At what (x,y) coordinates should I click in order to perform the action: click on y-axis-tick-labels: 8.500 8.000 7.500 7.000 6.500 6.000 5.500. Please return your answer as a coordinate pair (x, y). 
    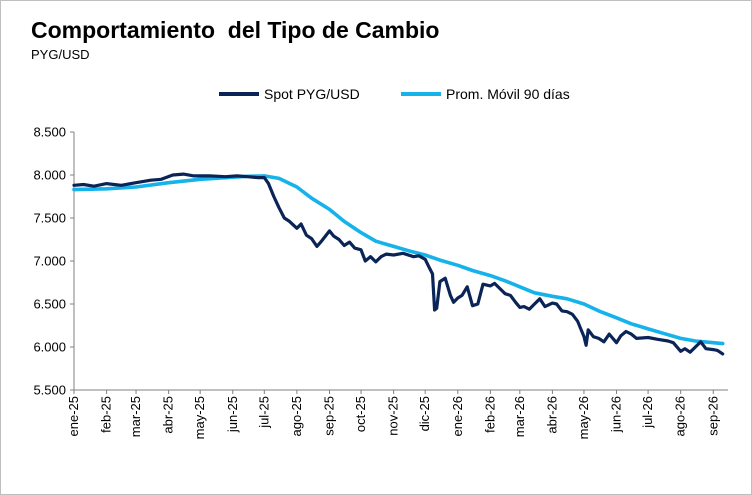
    Looking at the image, I should click on (49, 261).